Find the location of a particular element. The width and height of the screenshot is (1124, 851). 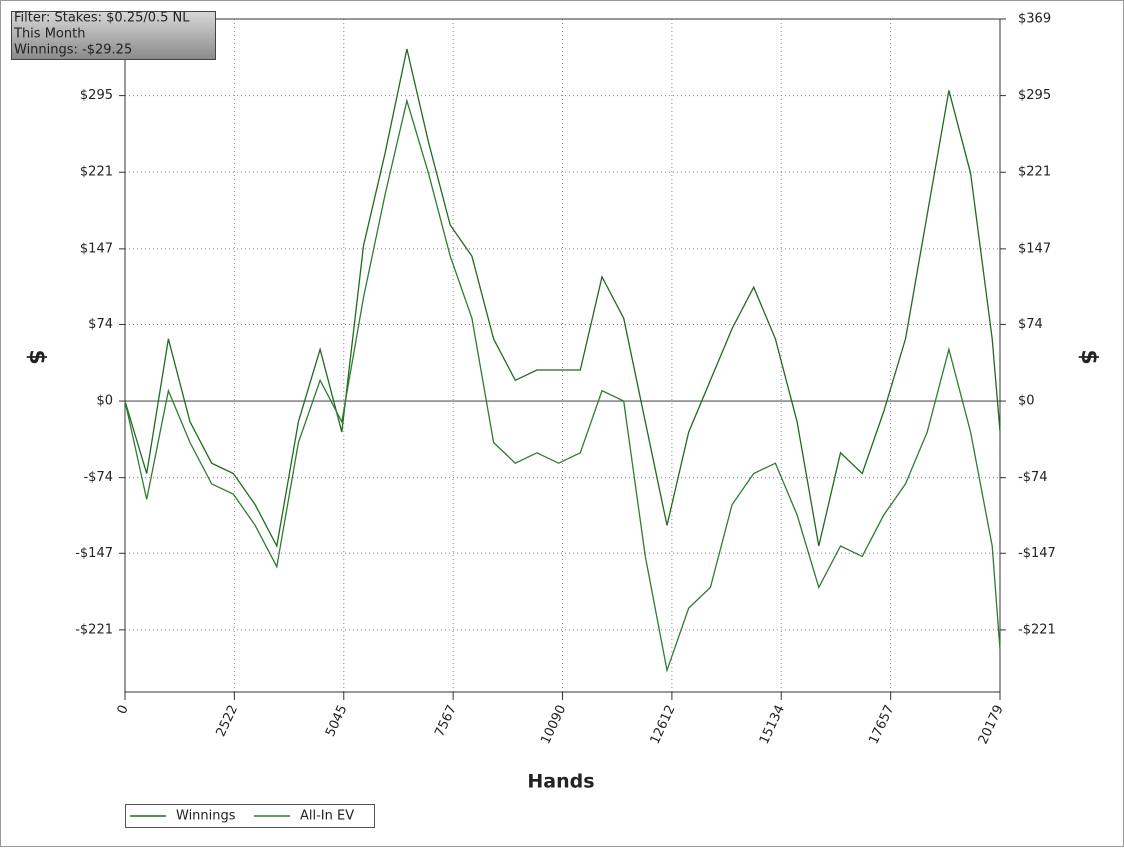

y2-tick-label: -$74 is located at coordinates (1033, 477).